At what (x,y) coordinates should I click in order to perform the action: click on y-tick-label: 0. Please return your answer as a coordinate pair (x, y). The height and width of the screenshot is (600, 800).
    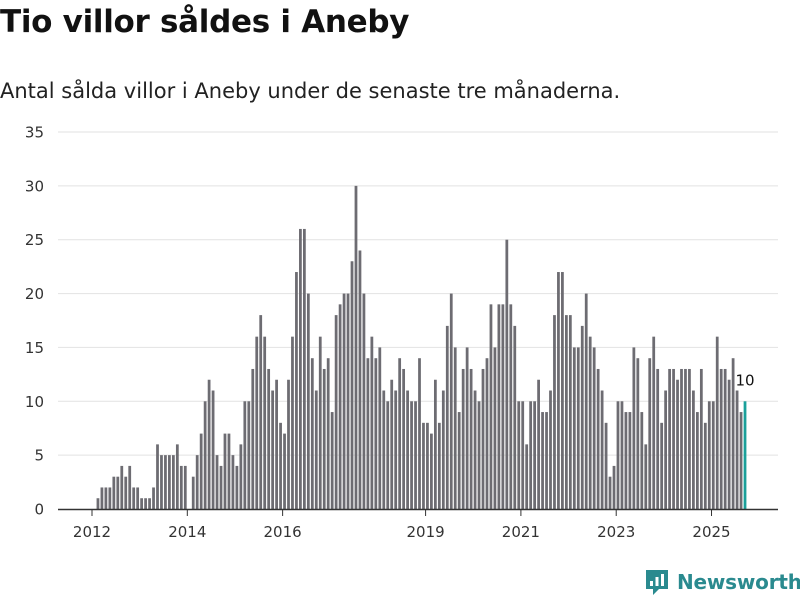
    Looking at the image, I should click on (39, 510).